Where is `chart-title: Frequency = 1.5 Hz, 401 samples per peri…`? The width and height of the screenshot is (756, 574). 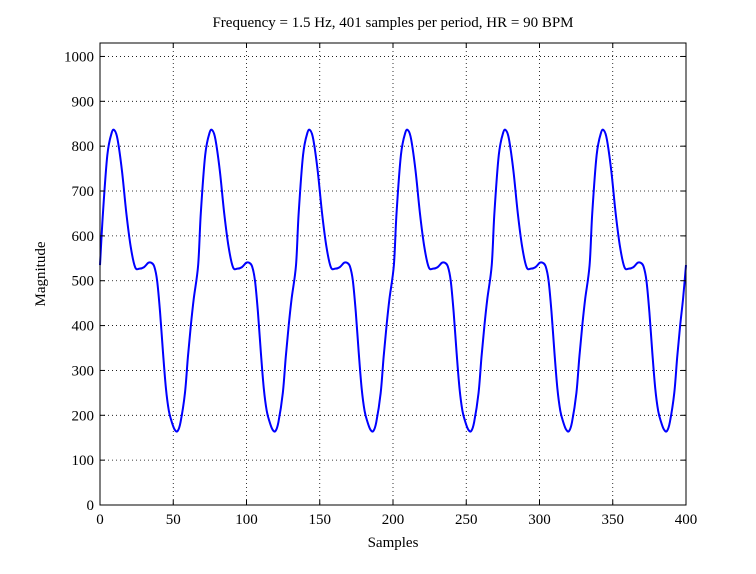 chart-title: Frequency = 1.5 Hz, 401 samples per peri… is located at coordinates (392, 23).